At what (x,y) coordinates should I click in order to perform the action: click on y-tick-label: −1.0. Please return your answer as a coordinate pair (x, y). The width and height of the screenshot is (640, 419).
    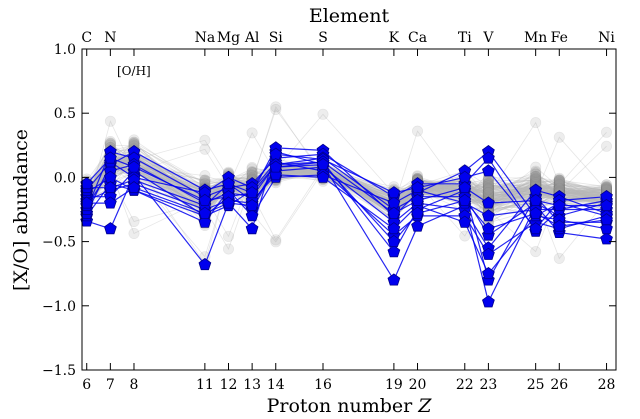
    Looking at the image, I should click on (59, 307).